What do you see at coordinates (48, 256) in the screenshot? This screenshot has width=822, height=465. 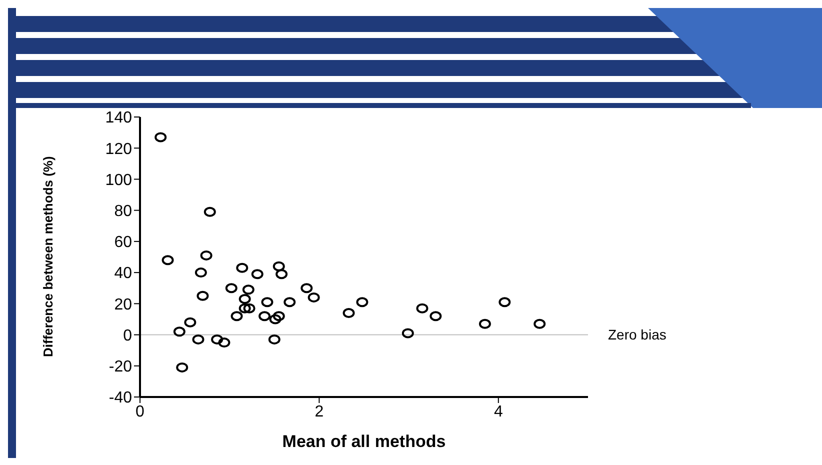 I see `y-axis-title: Difference between methods (%)` at bounding box center [48, 256].